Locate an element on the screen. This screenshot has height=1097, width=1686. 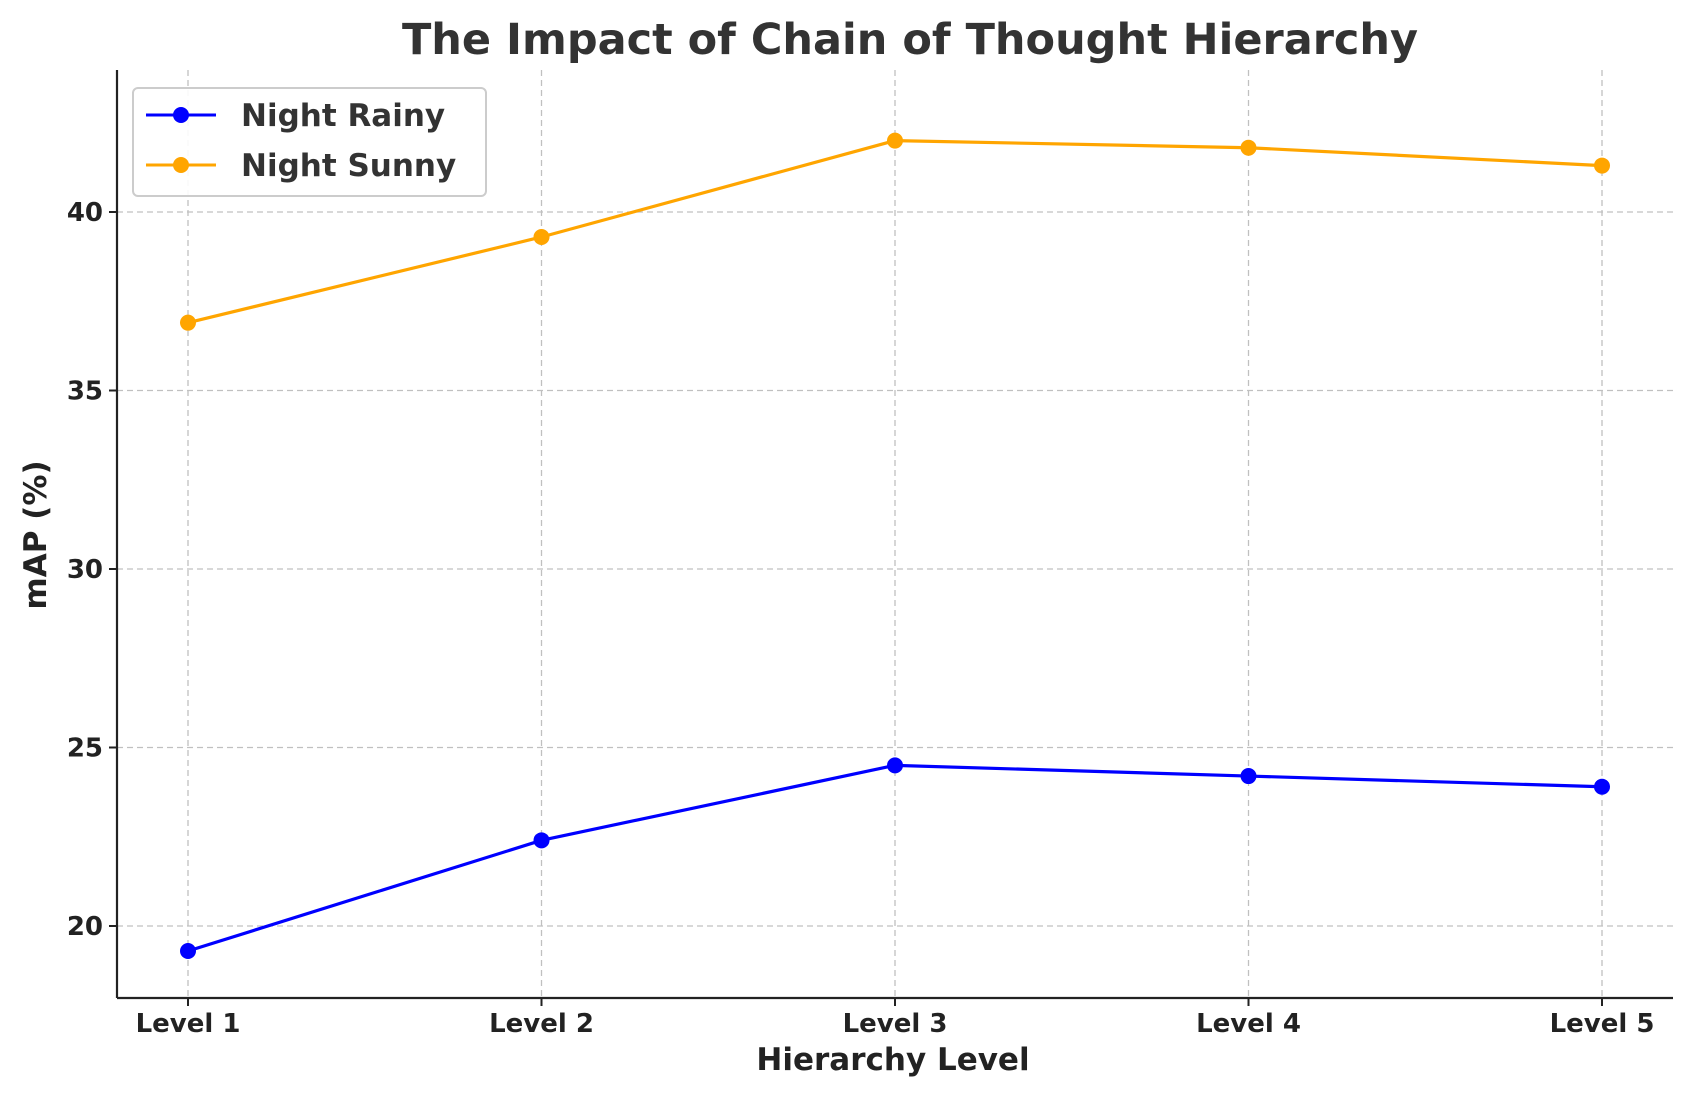
y-axis-label: mAP (%) is located at coordinates (36, 534).